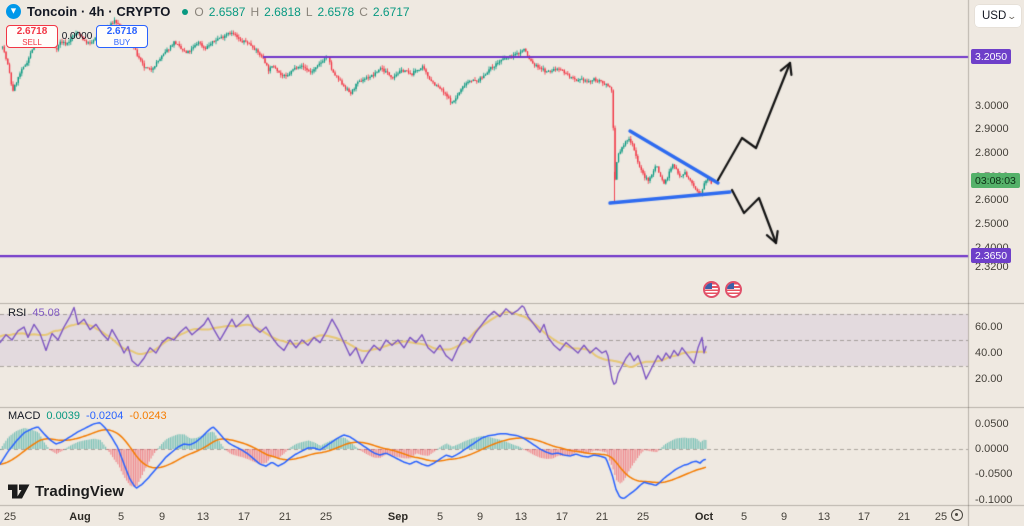  I want to click on spread-value: 0.0000, so click(77, 36).